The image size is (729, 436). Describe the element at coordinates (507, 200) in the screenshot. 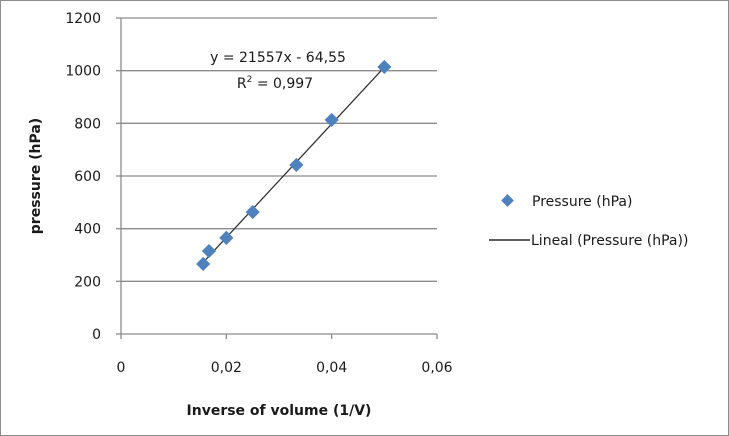

I see `diamond-marker-icon` at that location.